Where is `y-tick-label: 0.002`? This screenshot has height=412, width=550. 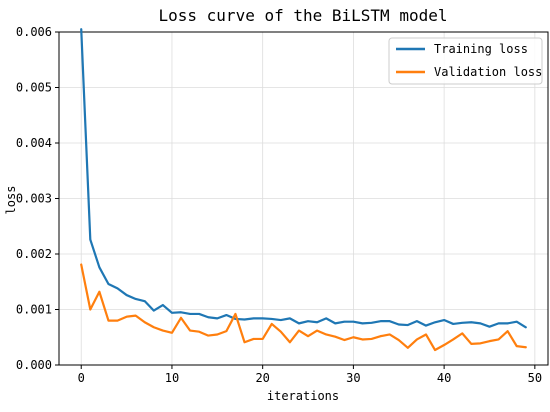 y-tick-label: 0.002 is located at coordinates (34, 254).